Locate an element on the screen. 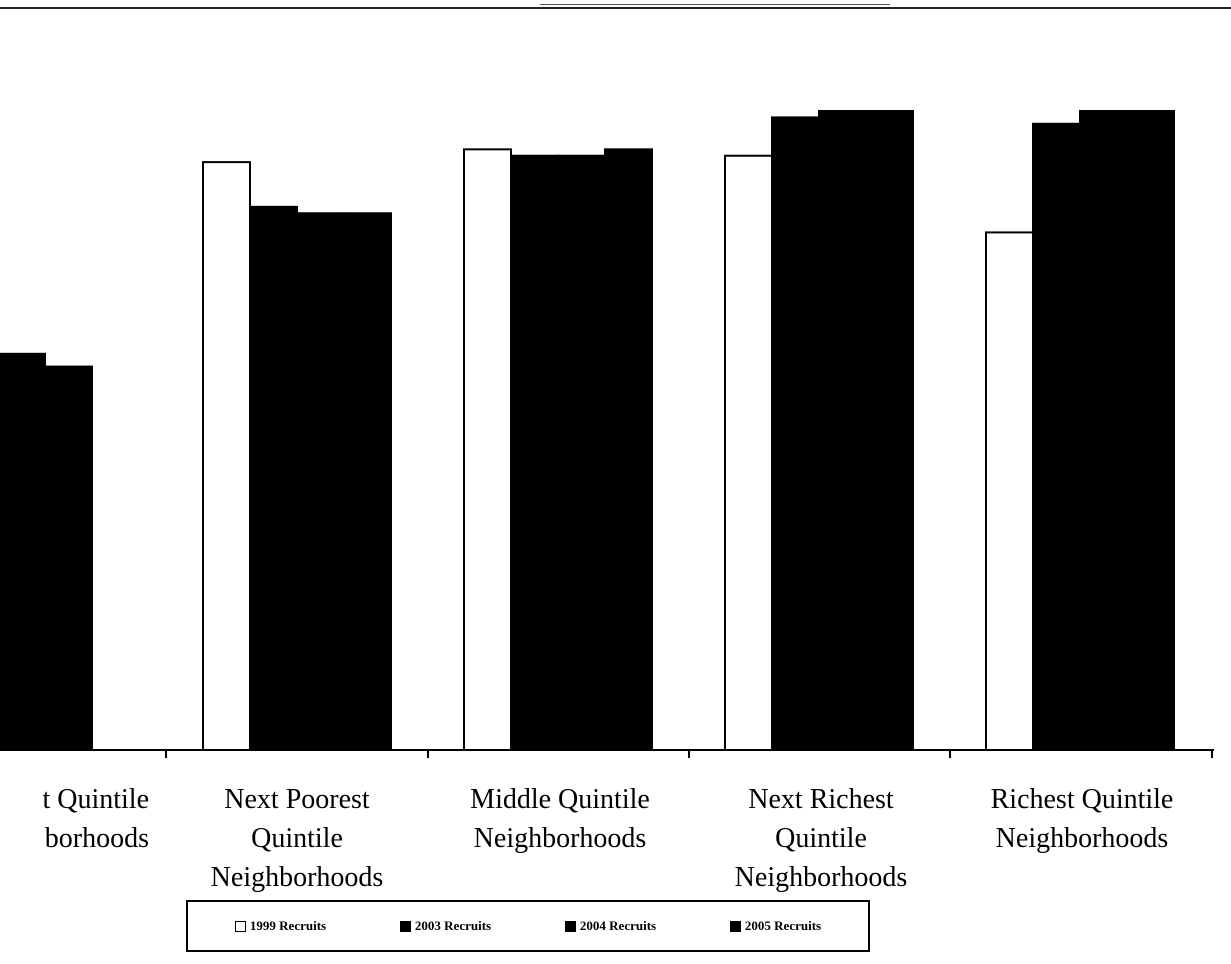 The width and height of the screenshot is (1231, 964). bar-2004-cat1 is located at coordinates (320, 482).